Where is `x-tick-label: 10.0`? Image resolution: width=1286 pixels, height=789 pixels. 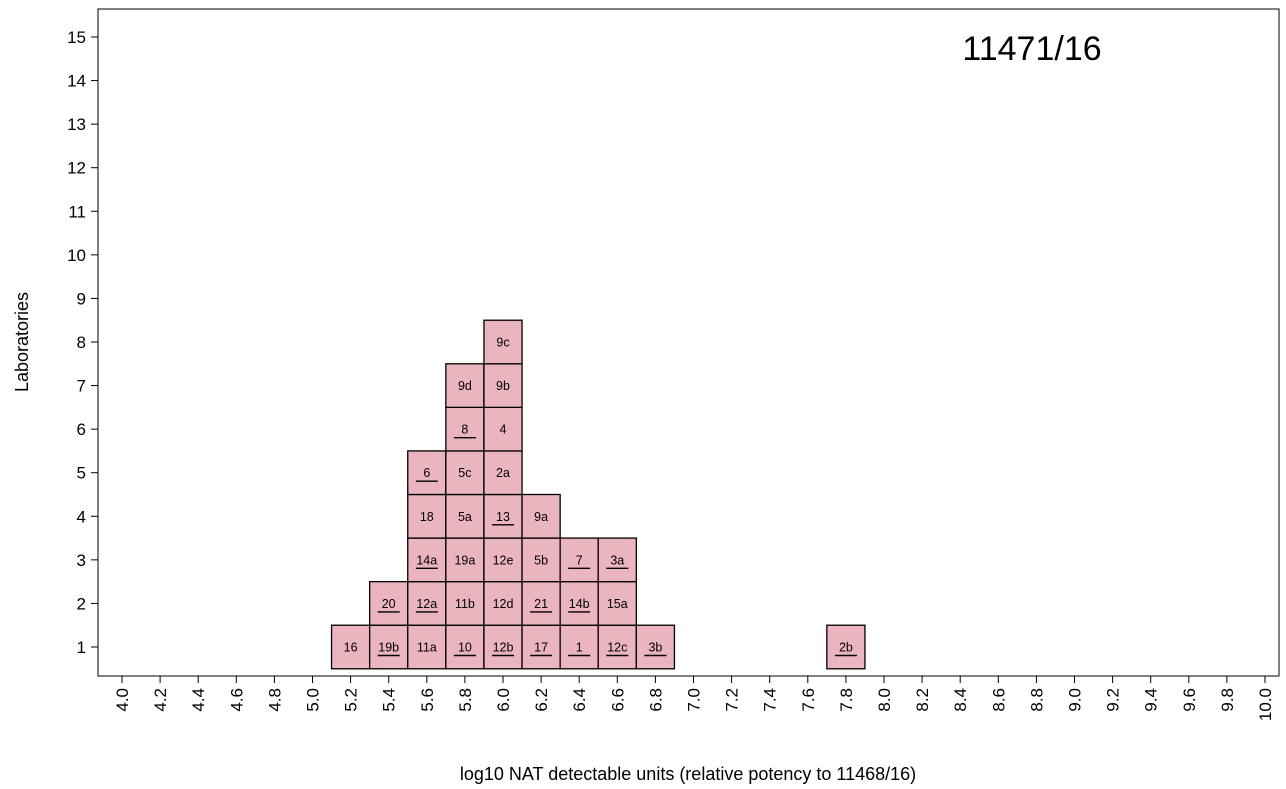 x-tick-label: 10.0 is located at coordinates (1265, 704).